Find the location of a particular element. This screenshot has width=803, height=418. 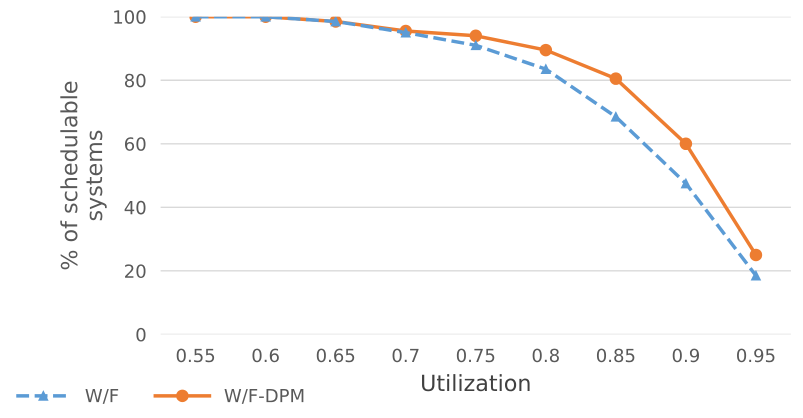

y-tick-label: 60 is located at coordinates (135, 144).